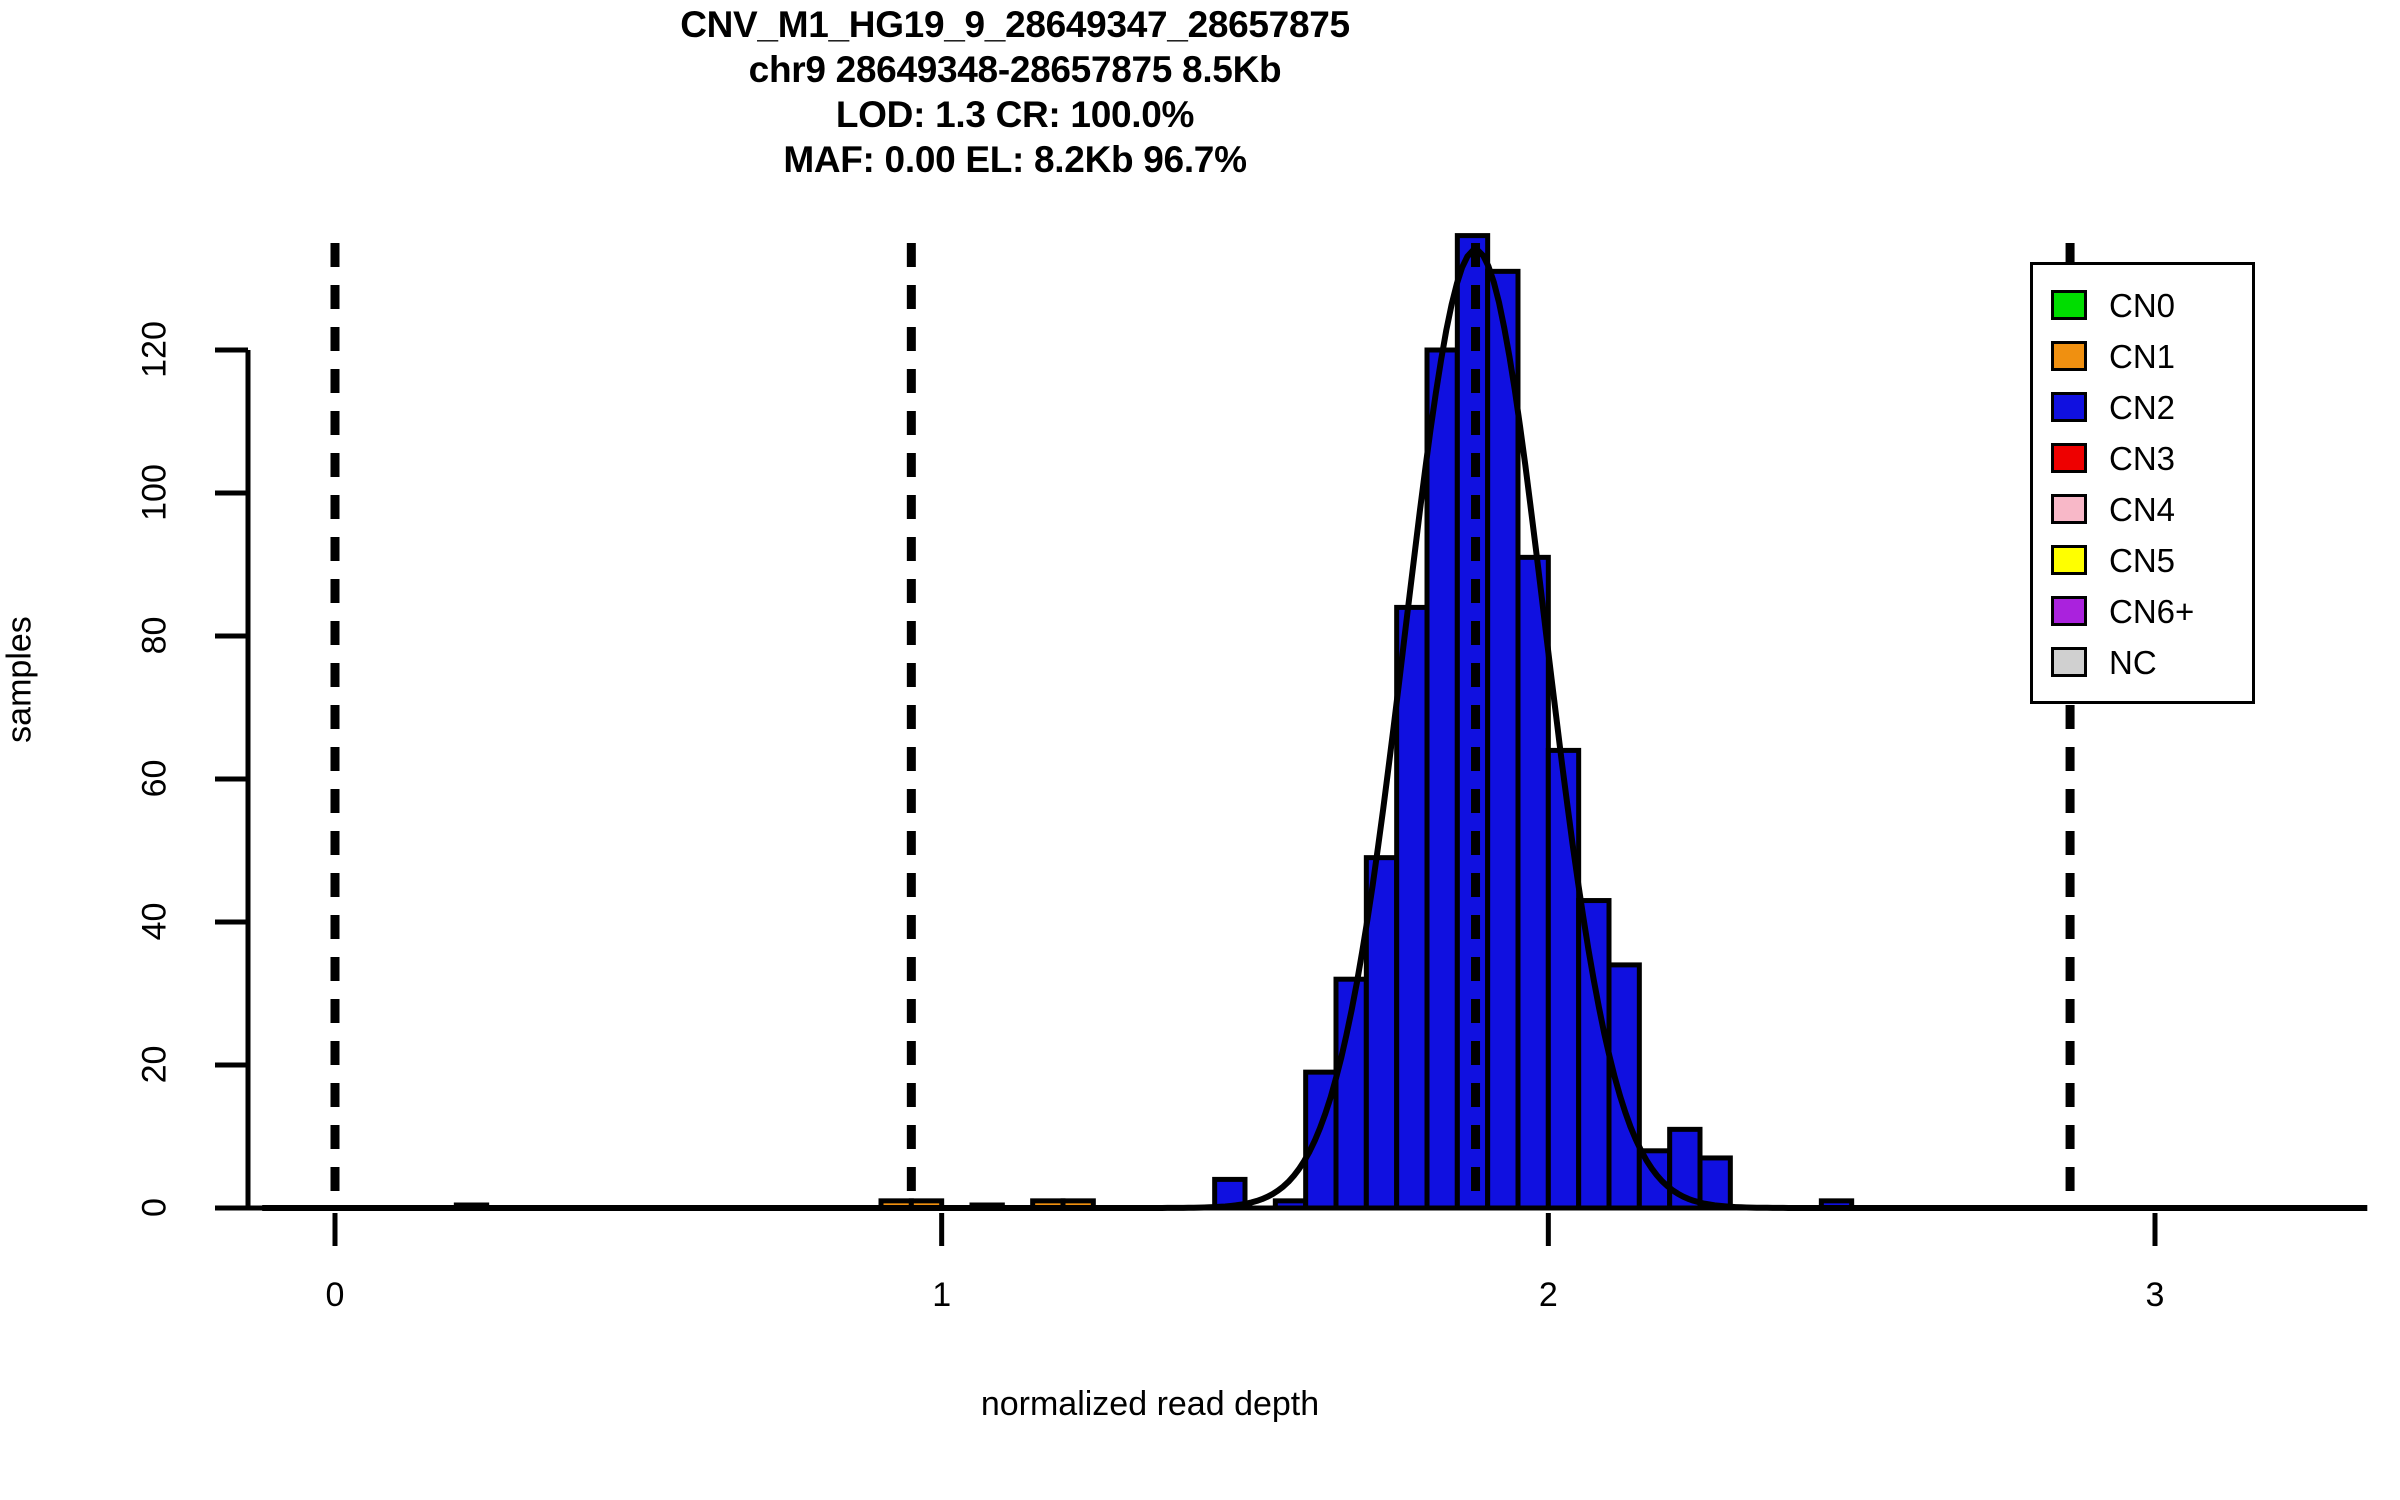  Describe the element at coordinates (2142, 458) in the screenshot. I see `legend-label: CN3` at that location.